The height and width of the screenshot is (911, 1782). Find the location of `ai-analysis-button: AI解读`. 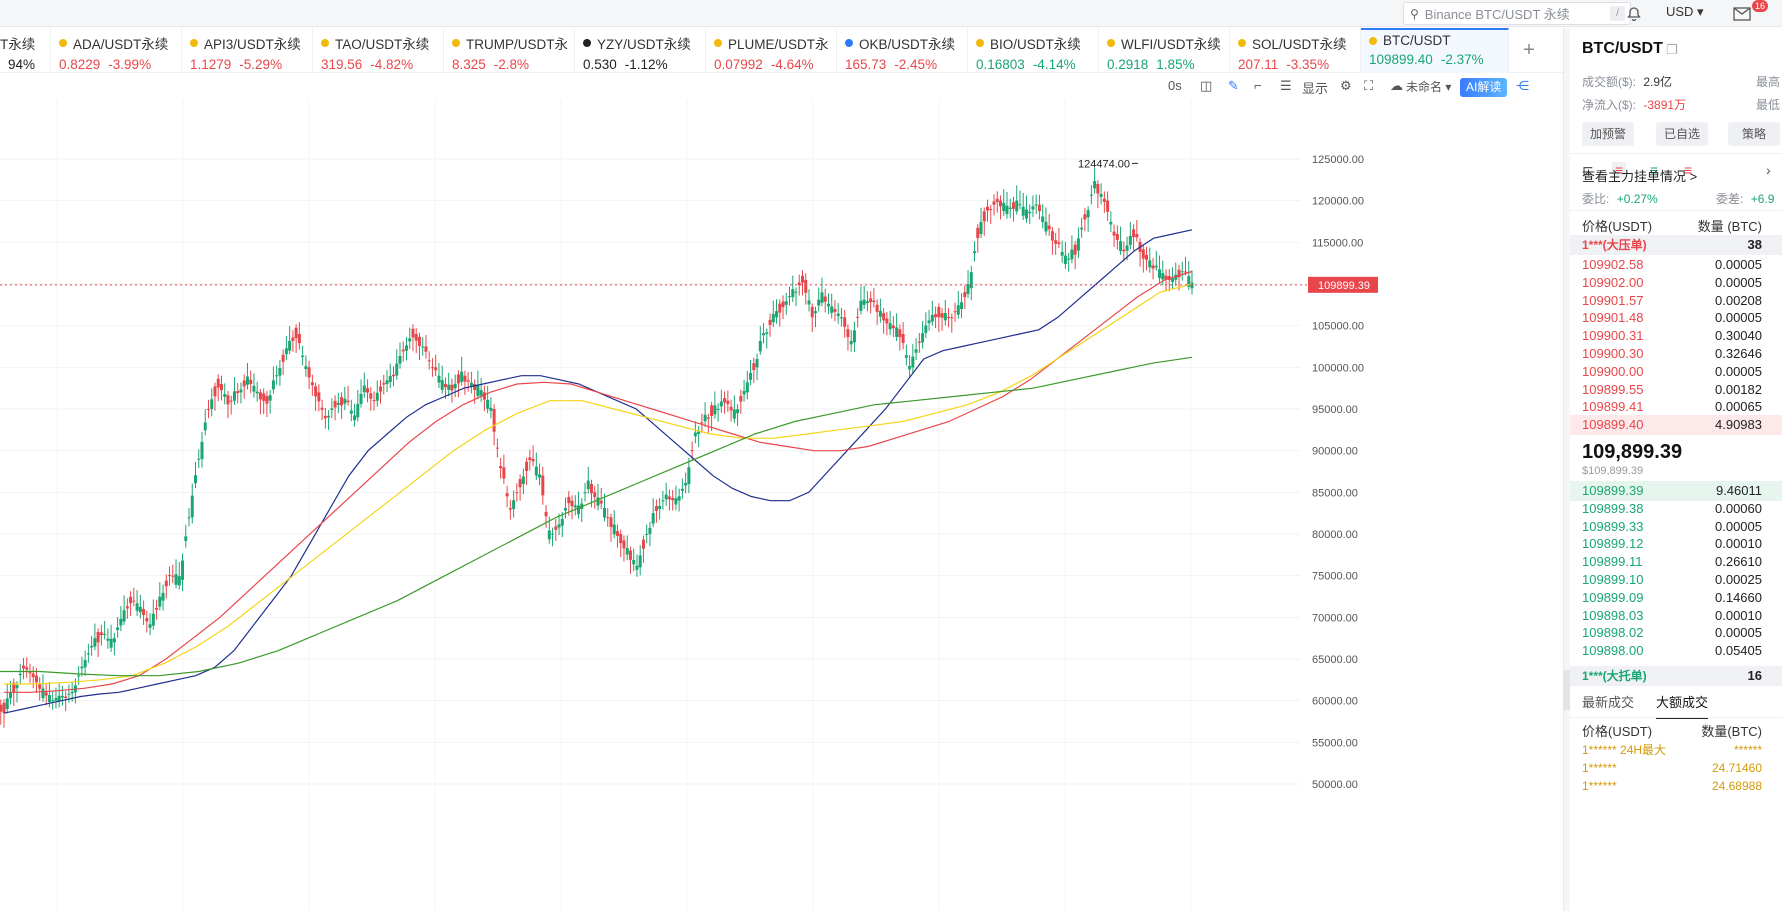

ai-analysis-button: AI解读 is located at coordinates (1484, 87).